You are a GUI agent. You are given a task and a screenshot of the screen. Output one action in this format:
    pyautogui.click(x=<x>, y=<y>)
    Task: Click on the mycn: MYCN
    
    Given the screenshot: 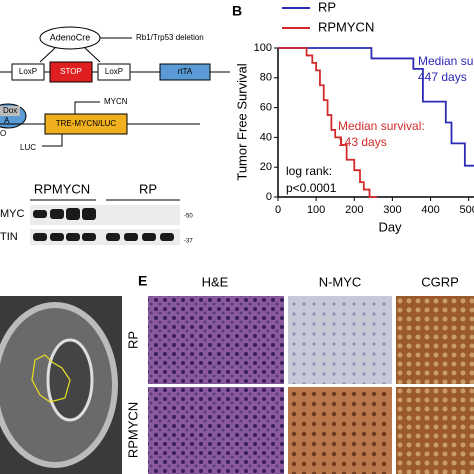 What is the action you would take?
    pyautogui.click(x=116, y=101)
    